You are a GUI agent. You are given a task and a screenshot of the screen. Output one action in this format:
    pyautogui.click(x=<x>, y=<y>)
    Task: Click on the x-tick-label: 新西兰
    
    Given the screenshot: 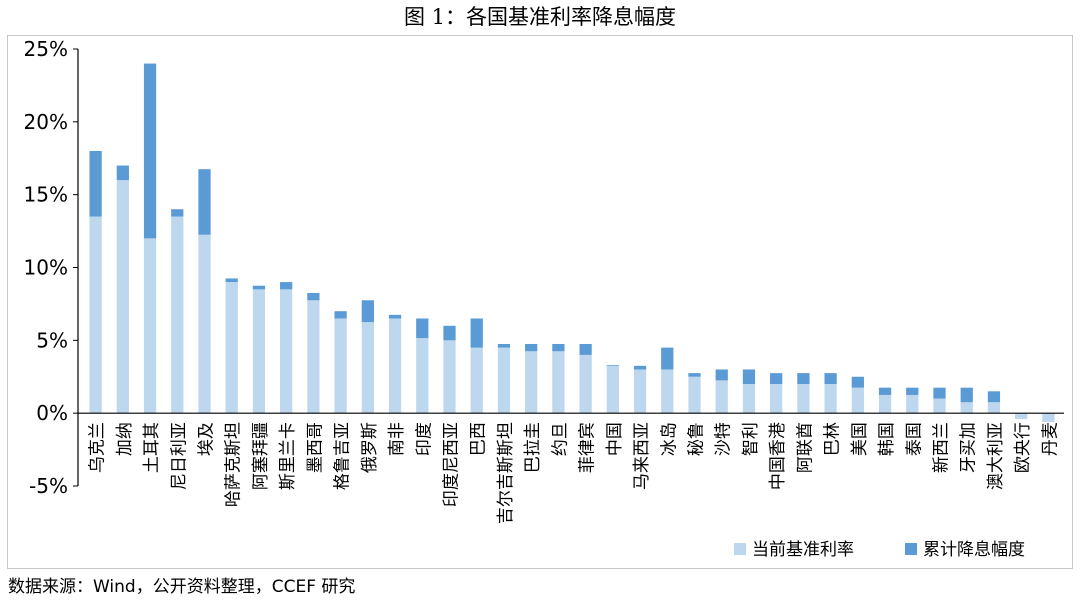 What is the action you would take?
    pyautogui.click(x=942, y=447)
    